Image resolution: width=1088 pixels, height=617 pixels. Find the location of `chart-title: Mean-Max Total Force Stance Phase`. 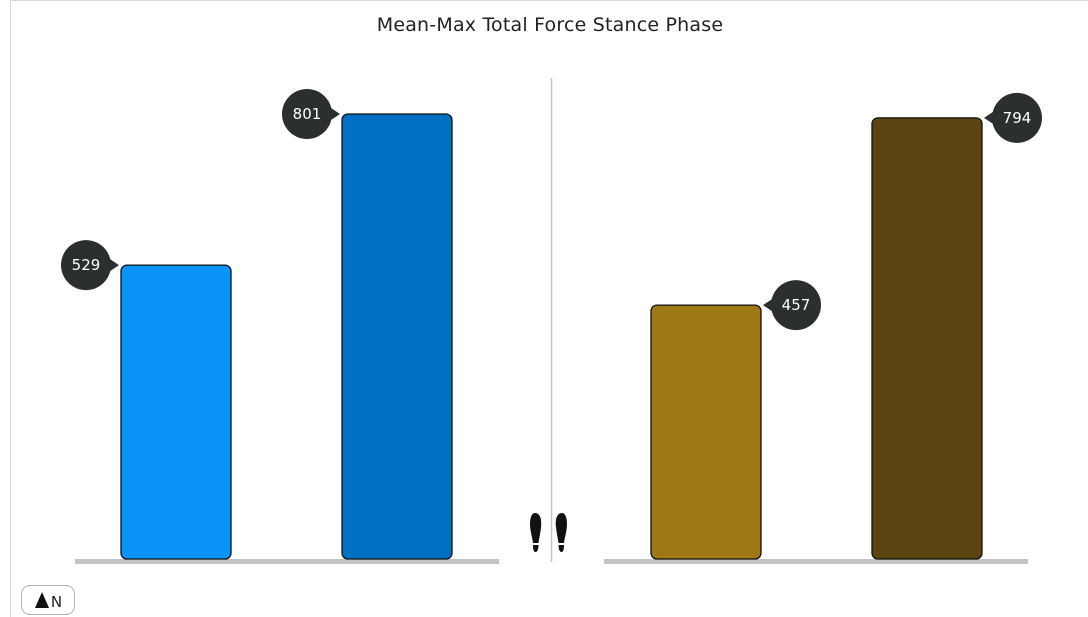

chart-title: Mean-Max Total Force Stance Phase is located at coordinates (550, 25).